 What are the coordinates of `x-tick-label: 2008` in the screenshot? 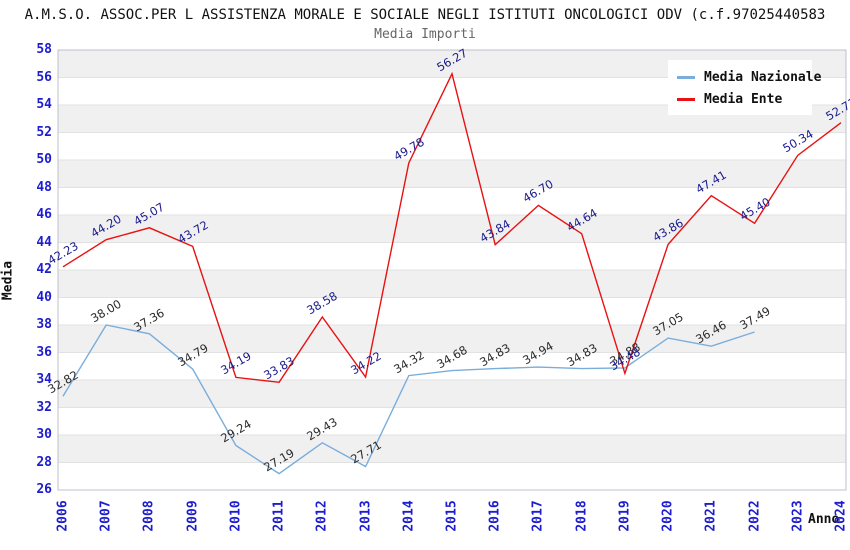 It's located at (149, 516).